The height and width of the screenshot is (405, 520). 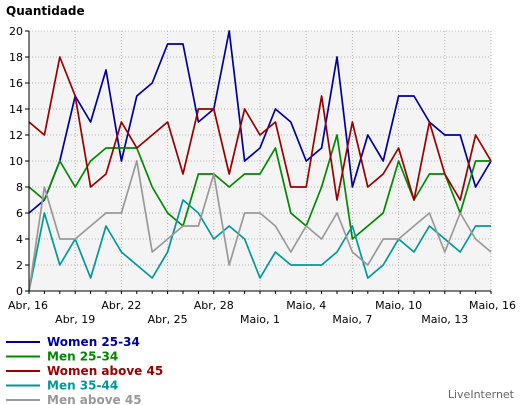 What do you see at coordinates (260, 319) in the screenshot?
I see `x-tick-label: Maio, 1` at bounding box center [260, 319].